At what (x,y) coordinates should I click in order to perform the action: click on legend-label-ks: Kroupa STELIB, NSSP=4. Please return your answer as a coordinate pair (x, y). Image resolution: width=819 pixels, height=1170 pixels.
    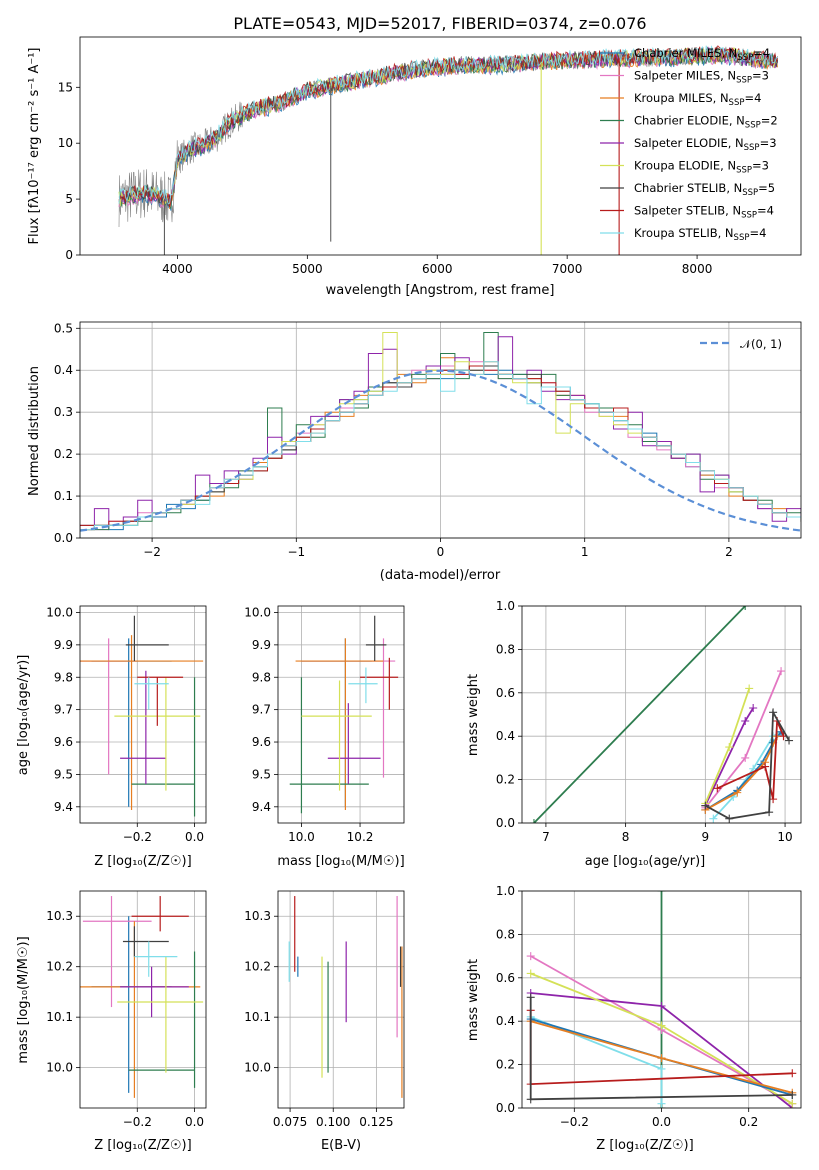
    Looking at the image, I should click on (700, 234).